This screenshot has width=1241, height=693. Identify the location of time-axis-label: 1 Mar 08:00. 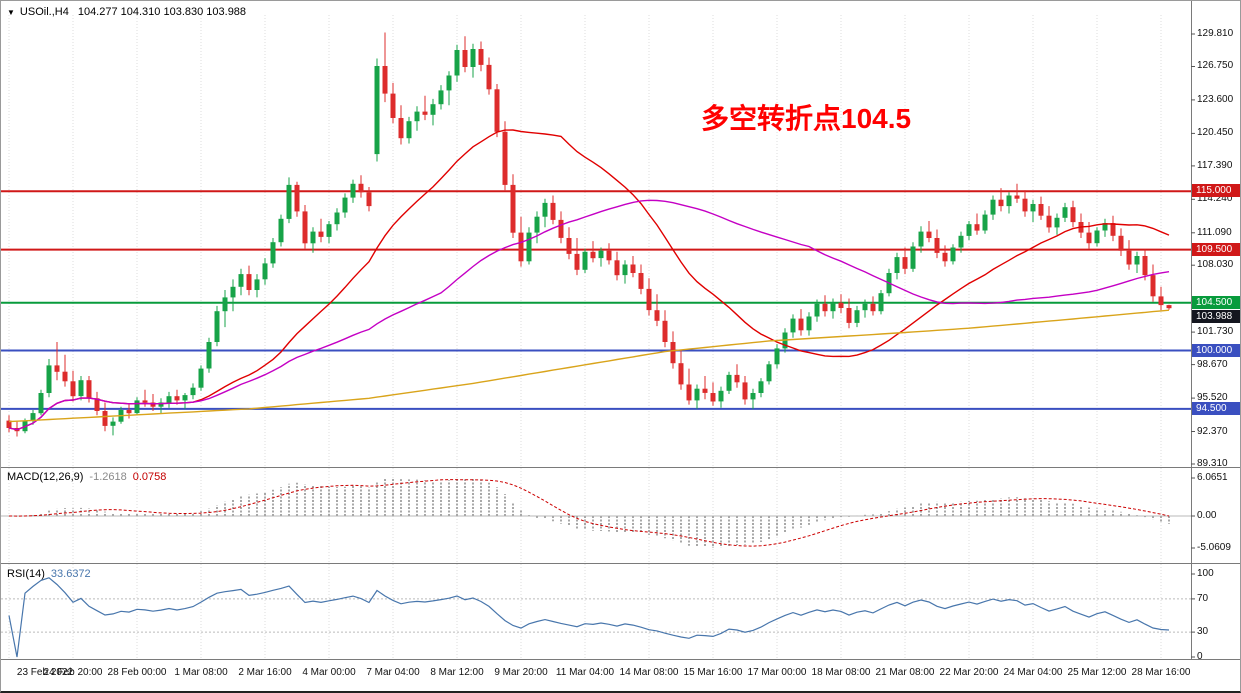
(201, 672).